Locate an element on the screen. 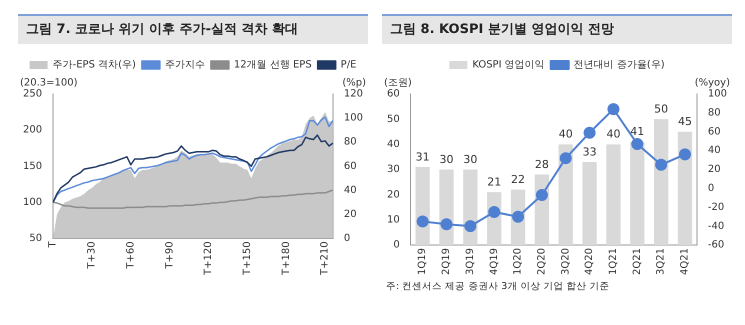 Image resolution: width=745 pixels, height=325 pixels. x-tick-label: 2Q21 is located at coordinates (637, 262).